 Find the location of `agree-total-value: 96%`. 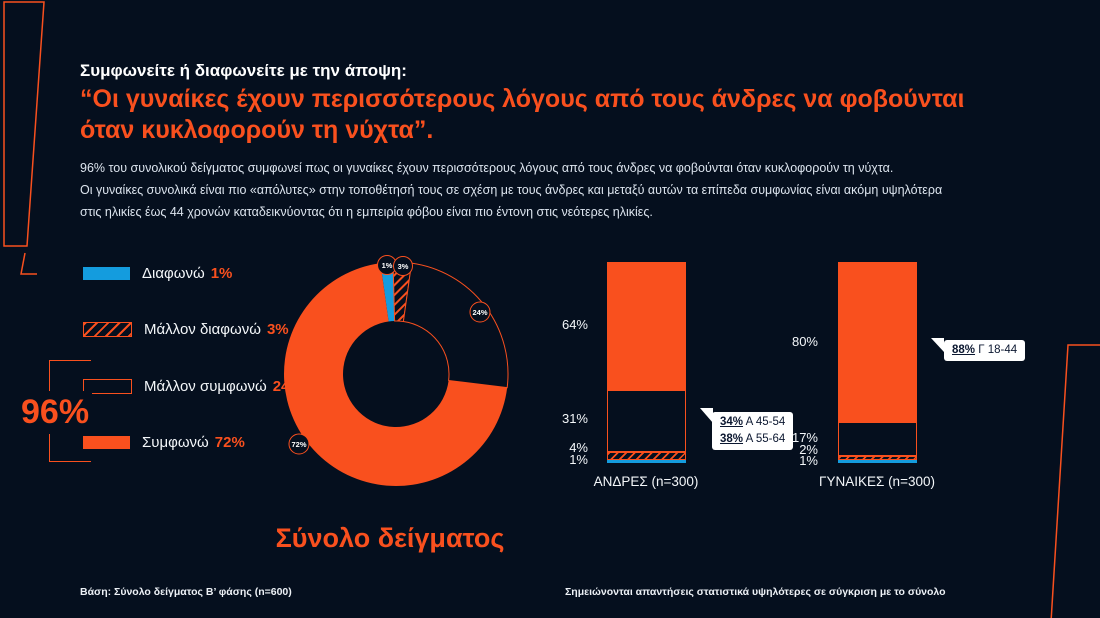

agree-total-value: 96% is located at coordinates (55, 412).